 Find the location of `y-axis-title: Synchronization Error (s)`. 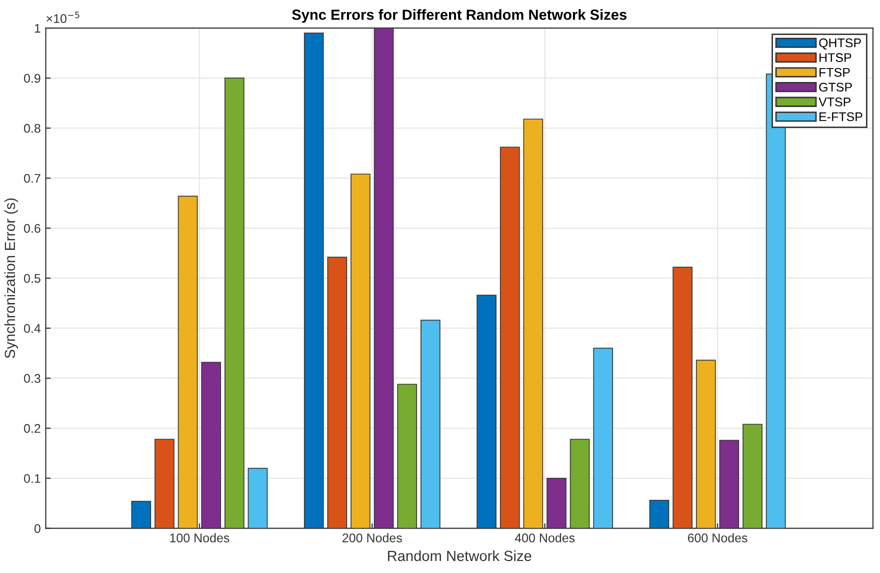

y-axis-title: Synchronization Error (s) is located at coordinates (11, 278).